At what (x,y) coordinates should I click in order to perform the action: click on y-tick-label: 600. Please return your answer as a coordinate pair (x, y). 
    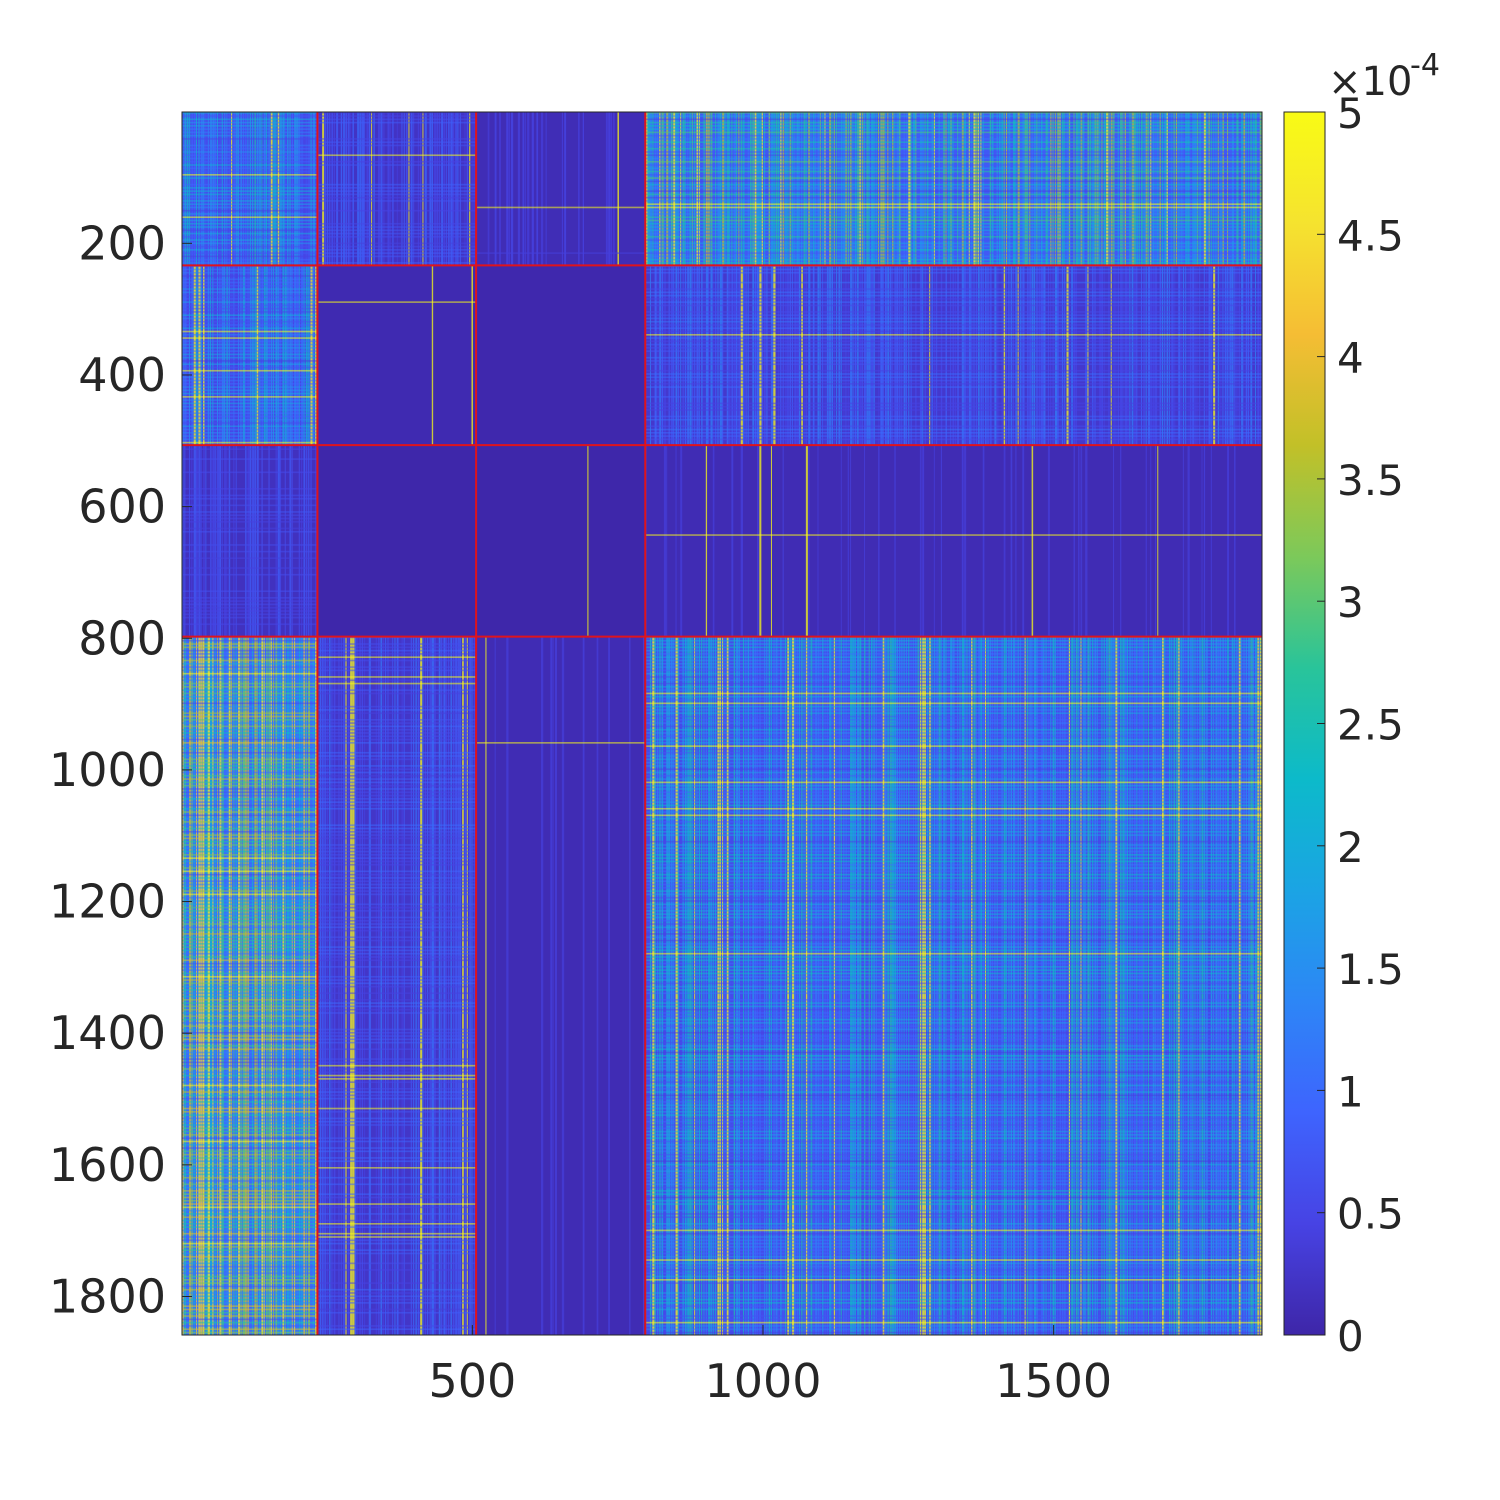
    Looking at the image, I should click on (122, 507).